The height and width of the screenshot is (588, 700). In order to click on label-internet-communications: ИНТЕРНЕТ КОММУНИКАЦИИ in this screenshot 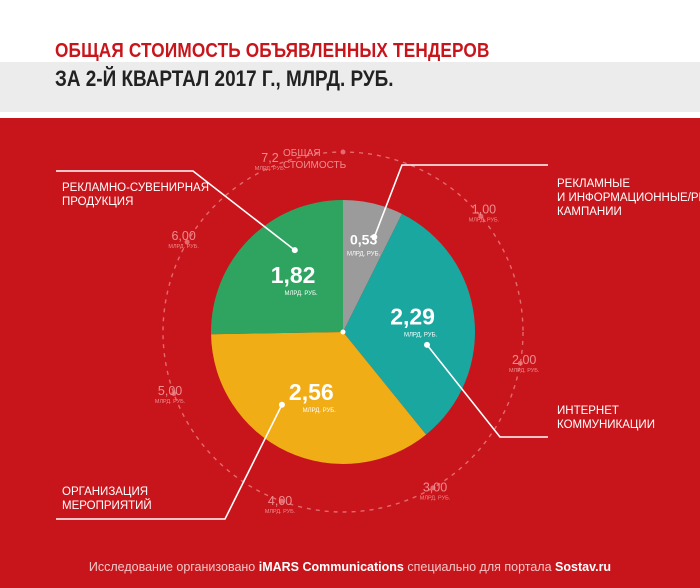, I will do `click(606, 418)`.